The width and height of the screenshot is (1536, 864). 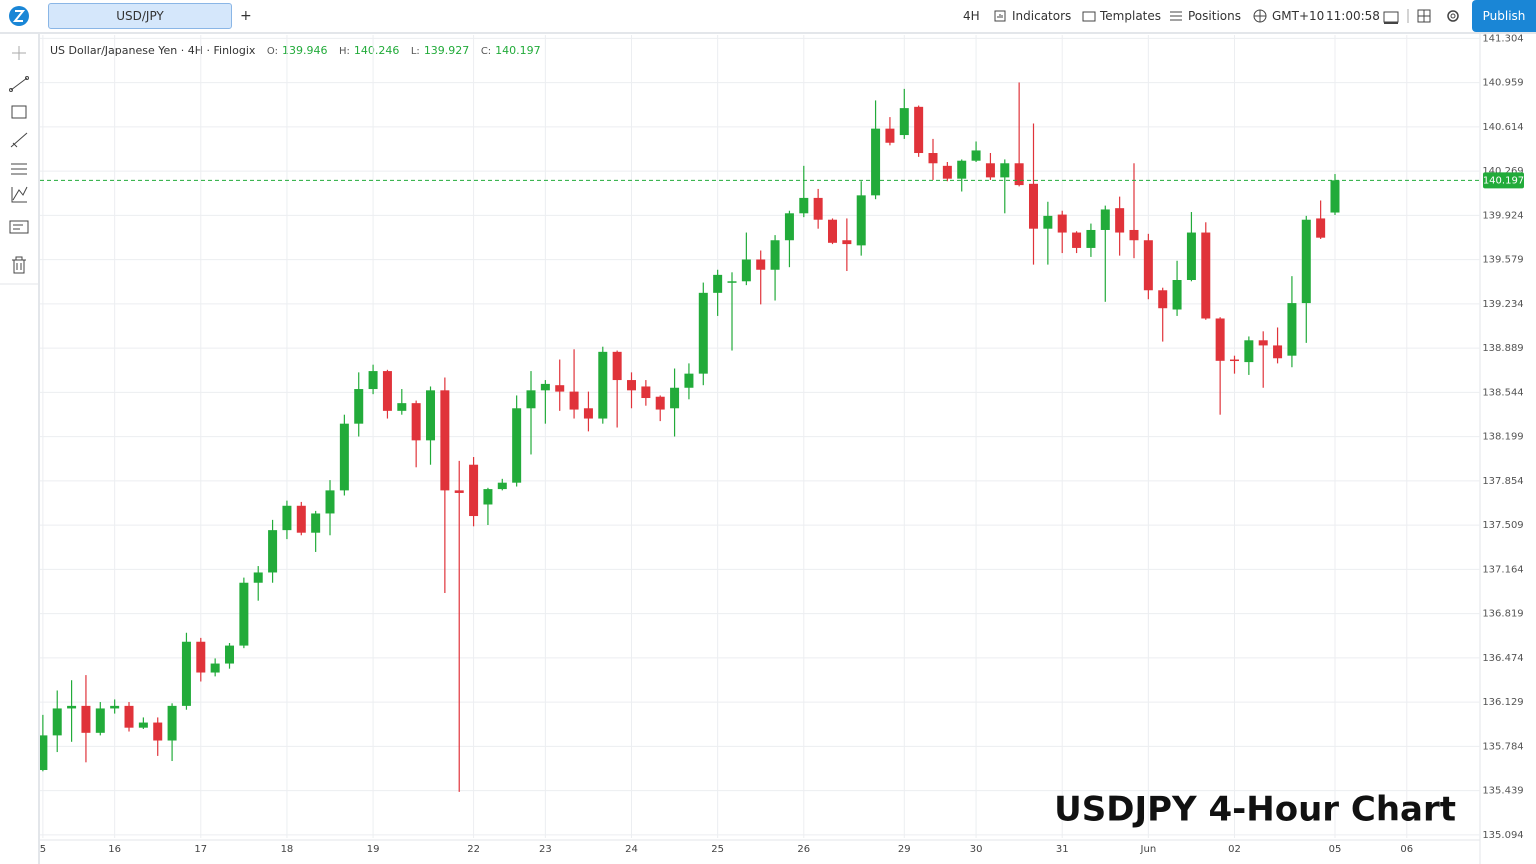 What do you see at coordinates (153, 50) in the screenshot?
I see `chart-title: US Dollar/Japanese Yen · 4H · Finlogix` at bounding box center [153, 50].